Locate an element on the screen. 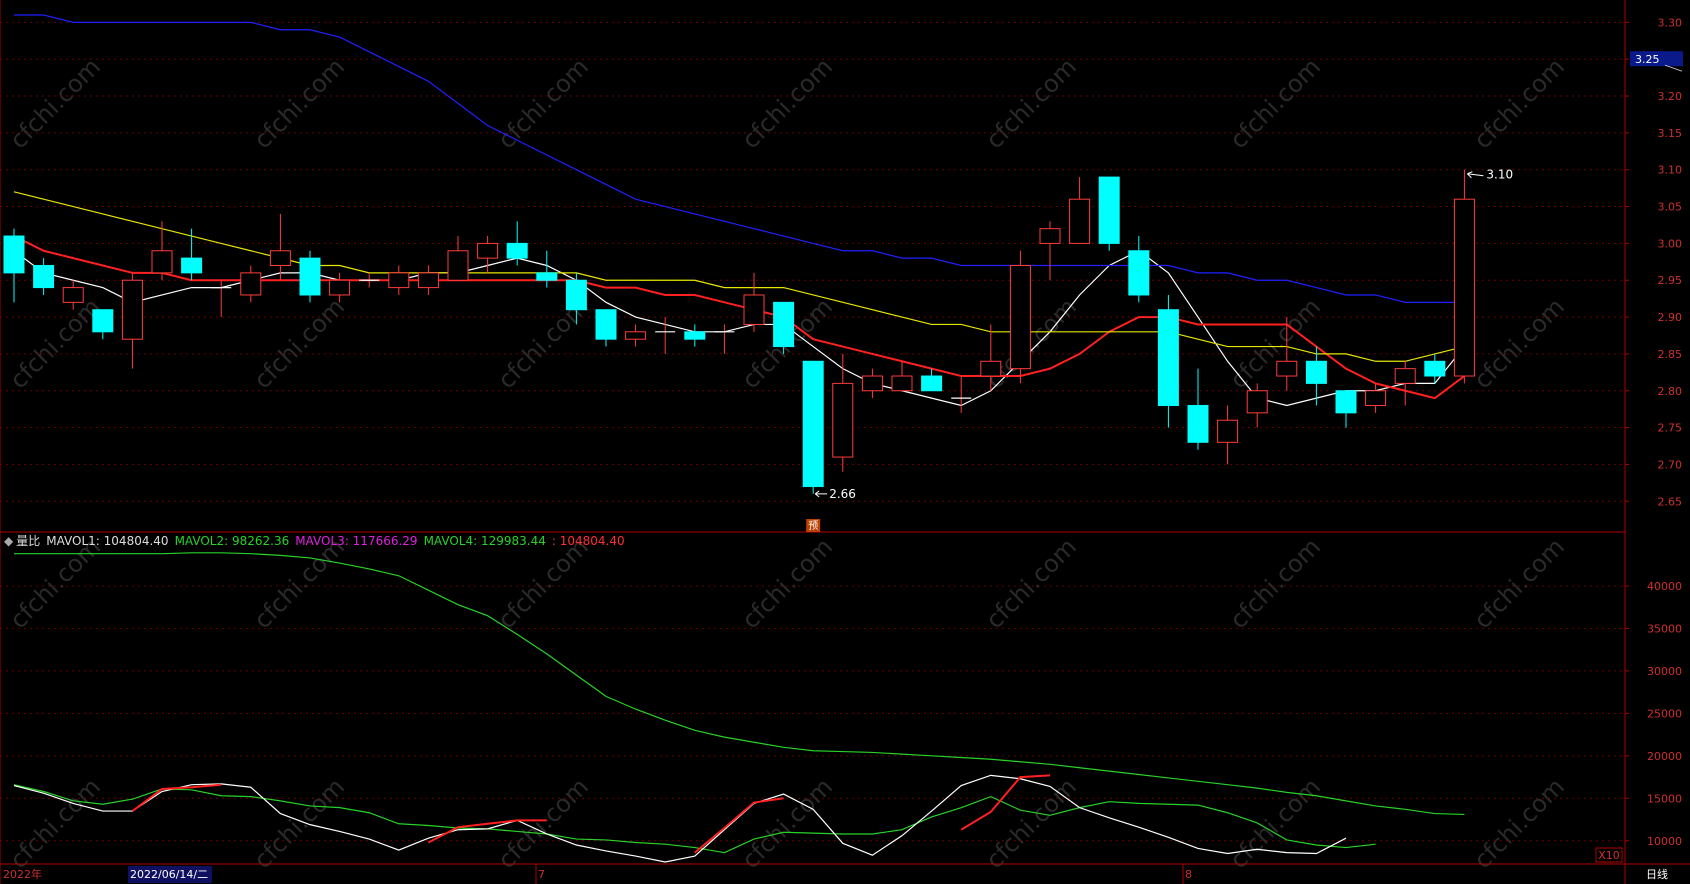  time-cursor-label: 2022/06/14/二 is located at coordinates (169, 874).